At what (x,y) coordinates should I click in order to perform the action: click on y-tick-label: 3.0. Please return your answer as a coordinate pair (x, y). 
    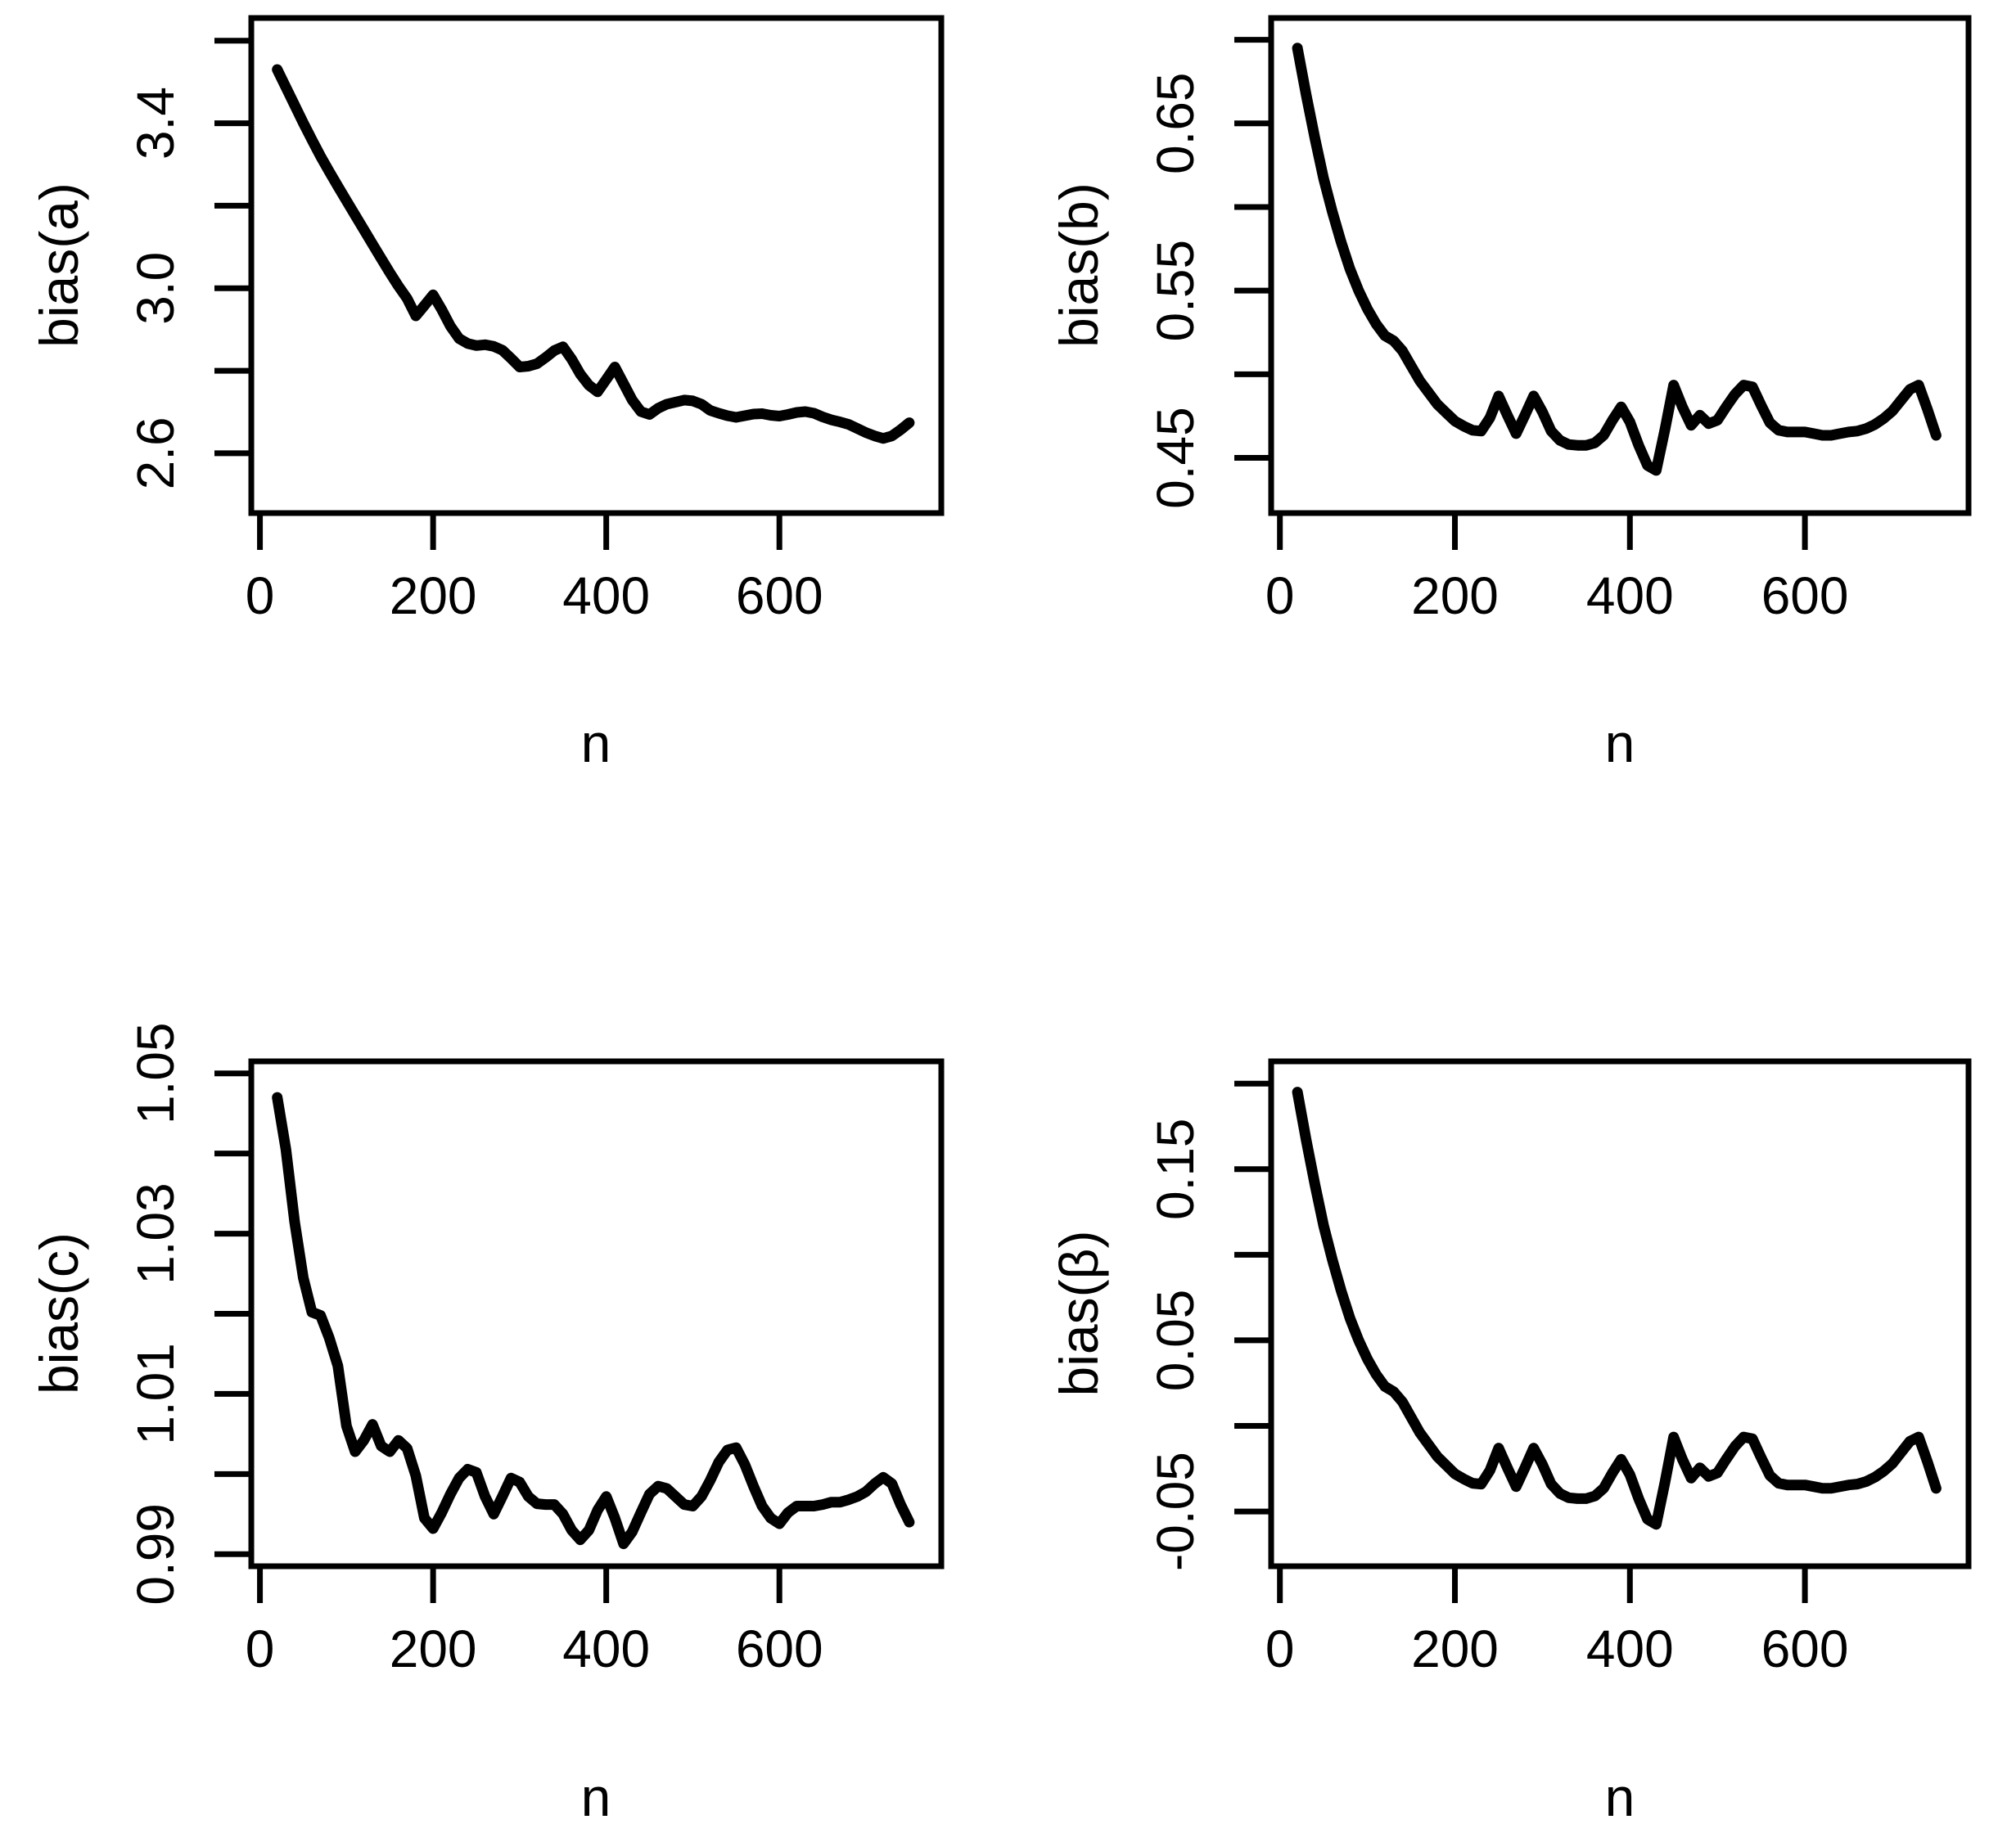
    Looking at the image, I should click on (155, 289).